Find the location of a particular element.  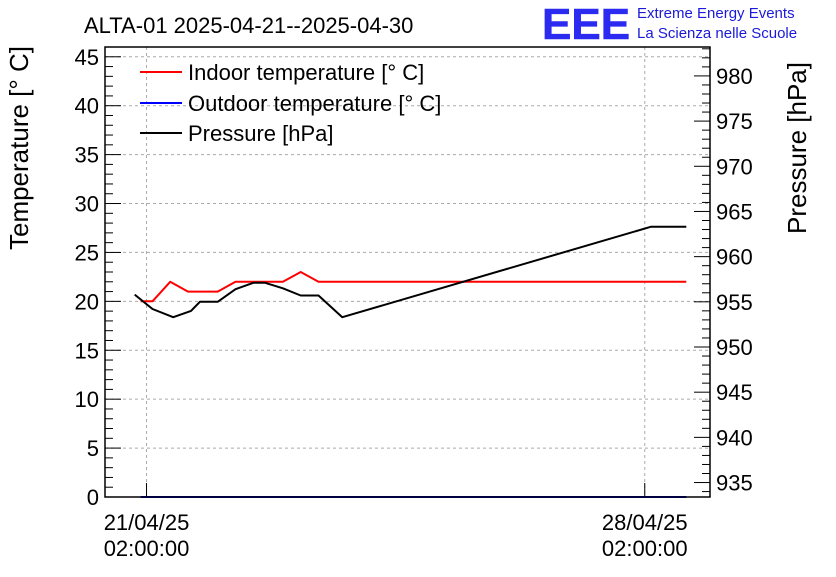

y-right-tick-label: 955 is located at coordinates (734, 302).